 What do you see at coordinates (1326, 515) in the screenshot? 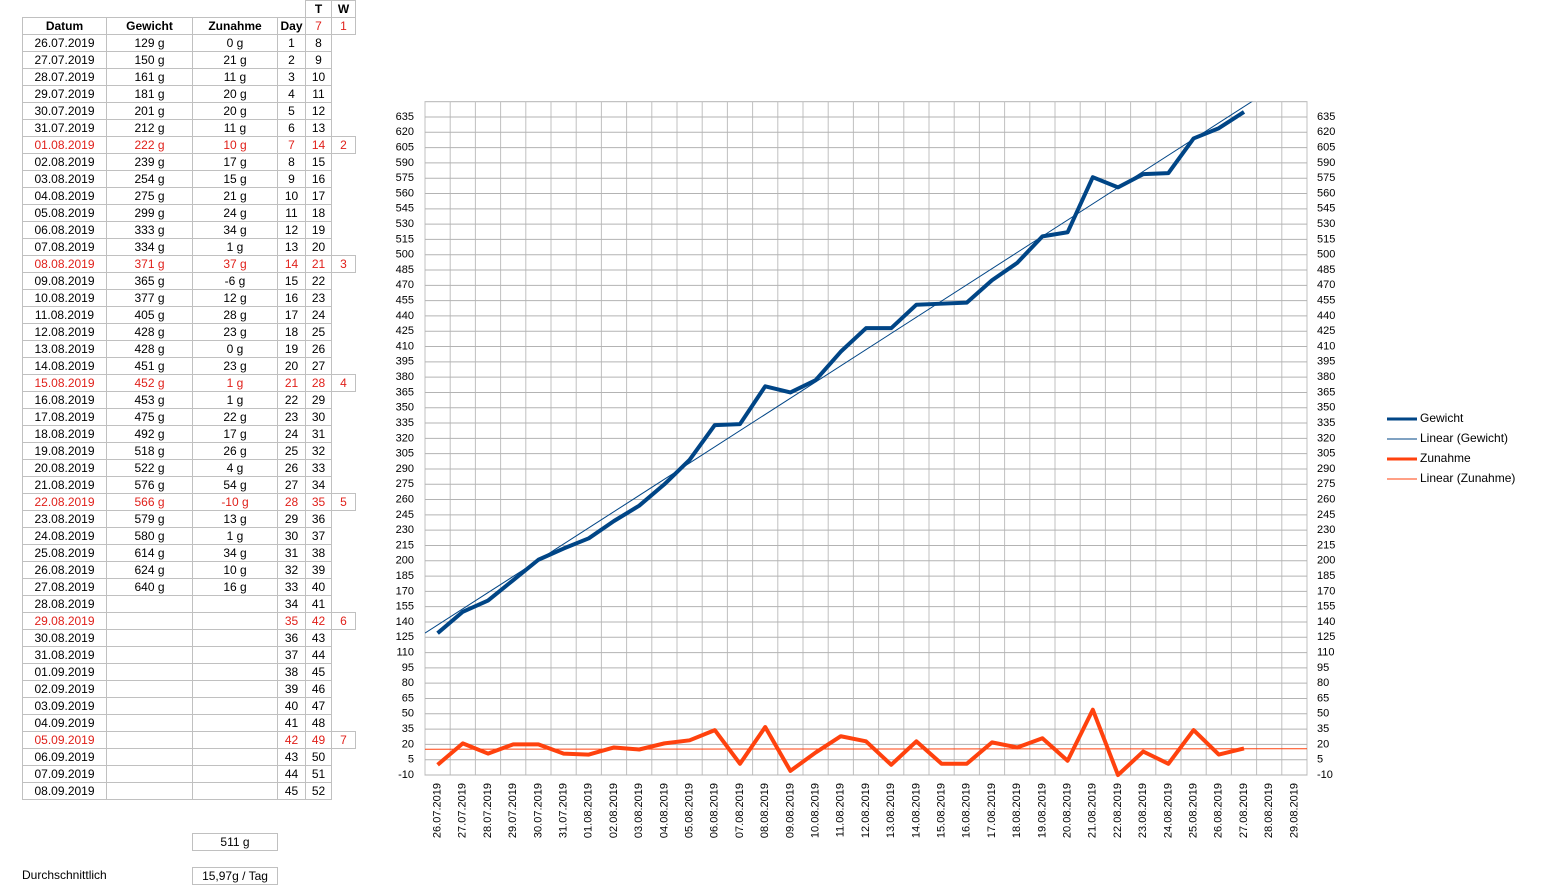
I see `y2-tick-label: 245` at bounding box center [1326, 515].